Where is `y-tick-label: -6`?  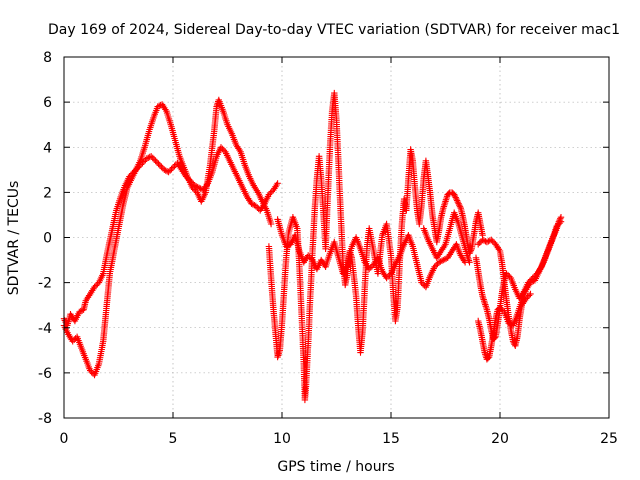 y-tick-label: -6 is located at coordinates (45, 374).